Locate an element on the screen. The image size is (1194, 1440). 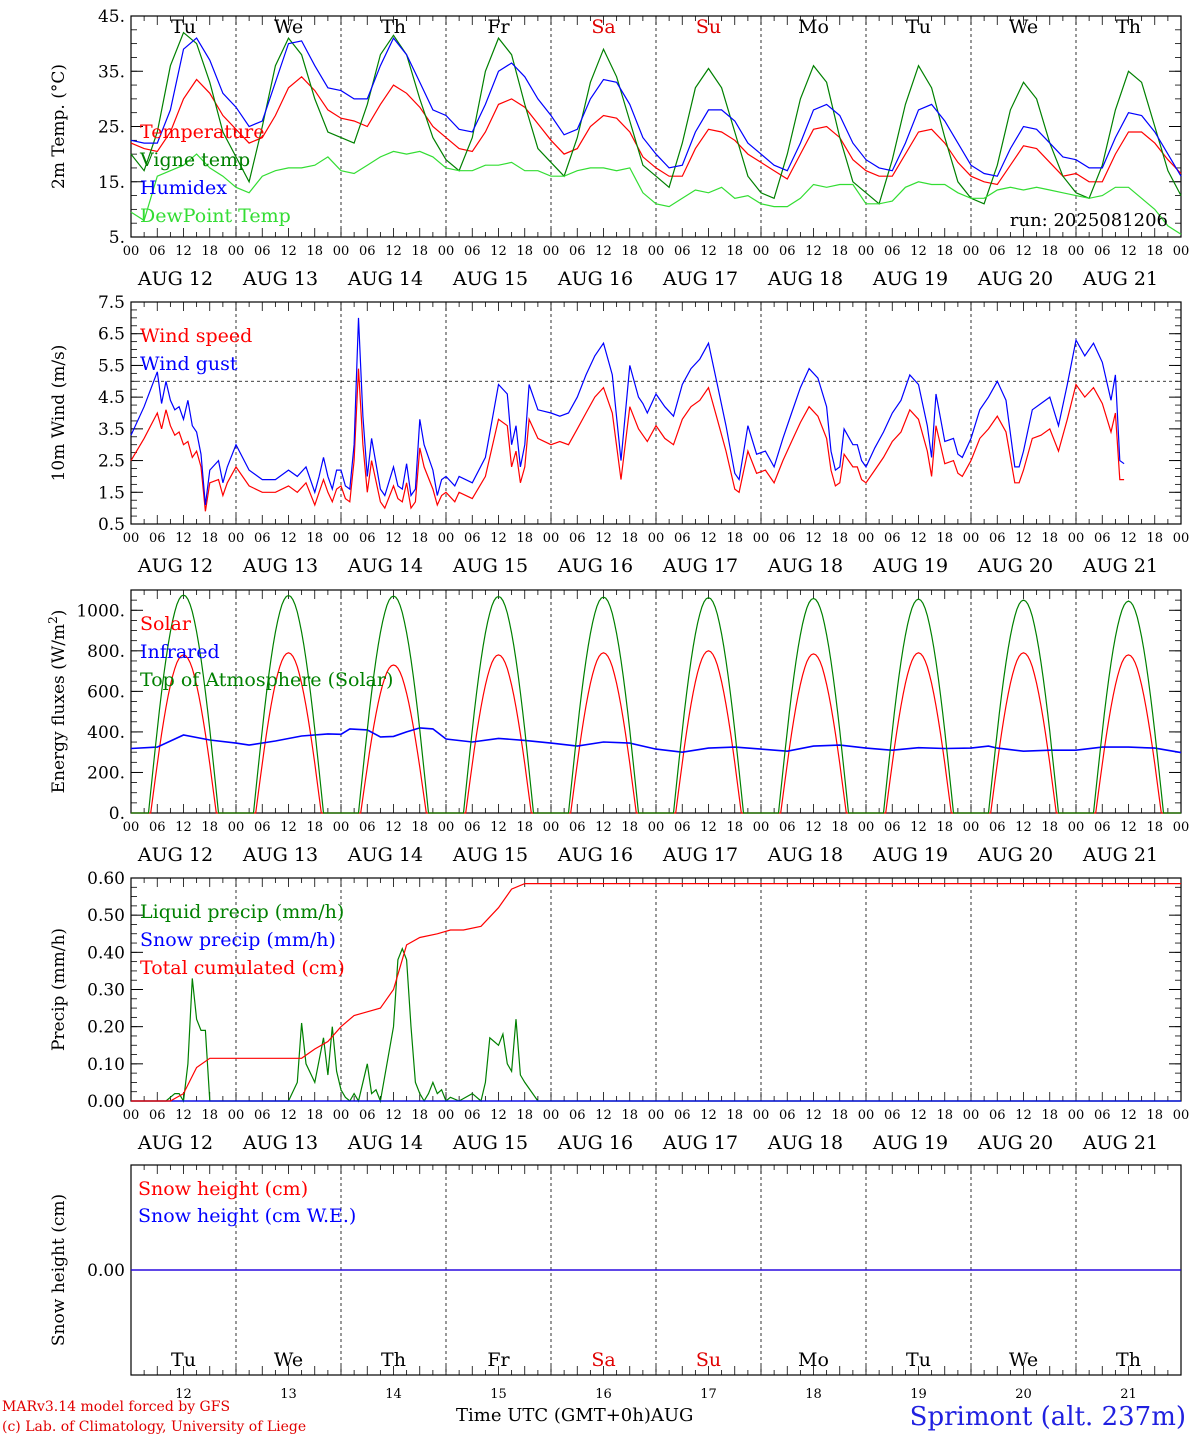
wind-panel is located at coordinates (656, 413).